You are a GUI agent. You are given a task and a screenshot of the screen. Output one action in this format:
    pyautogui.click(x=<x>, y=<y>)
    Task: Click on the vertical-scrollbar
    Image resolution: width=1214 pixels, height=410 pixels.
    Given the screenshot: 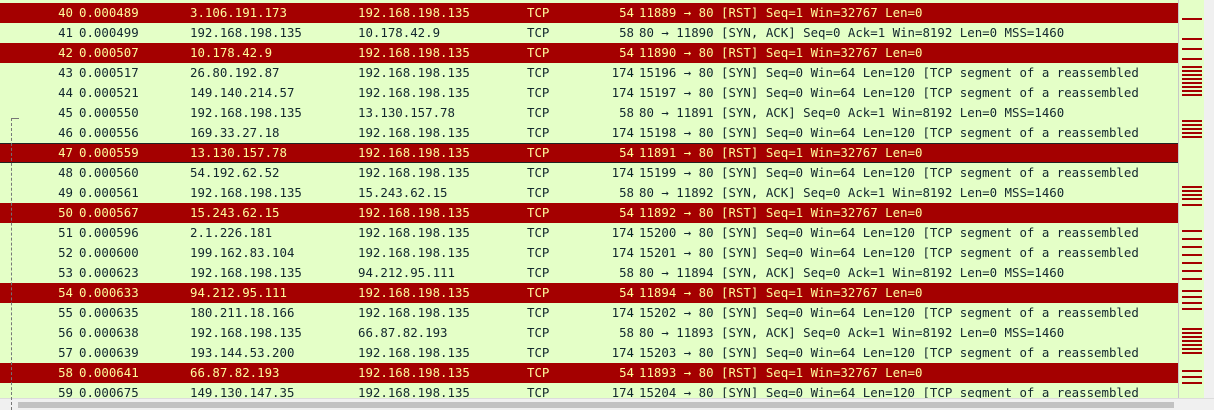 What is the action you would take?
    pyautogui.click(x=1209, y=199)
    